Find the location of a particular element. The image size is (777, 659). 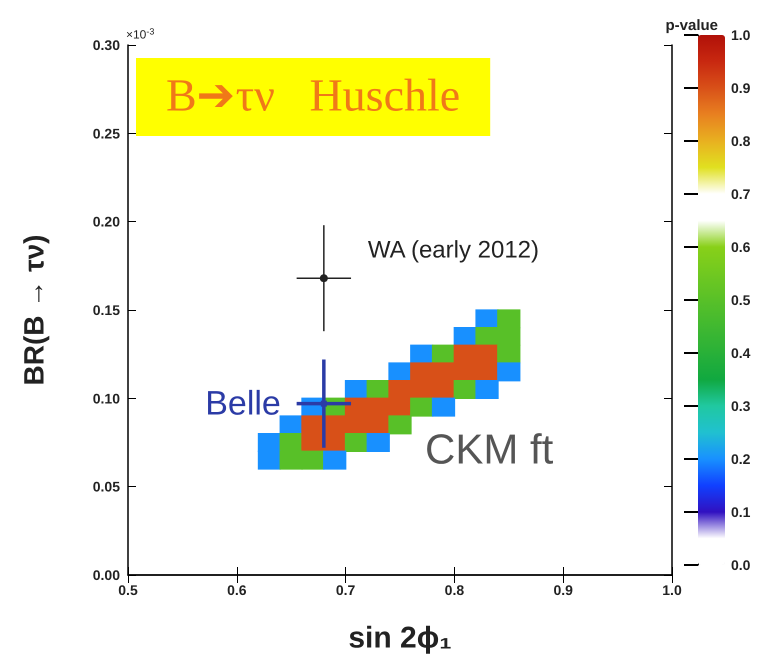

color-bar-label: 1.0 is located at coordinates (741, 35).